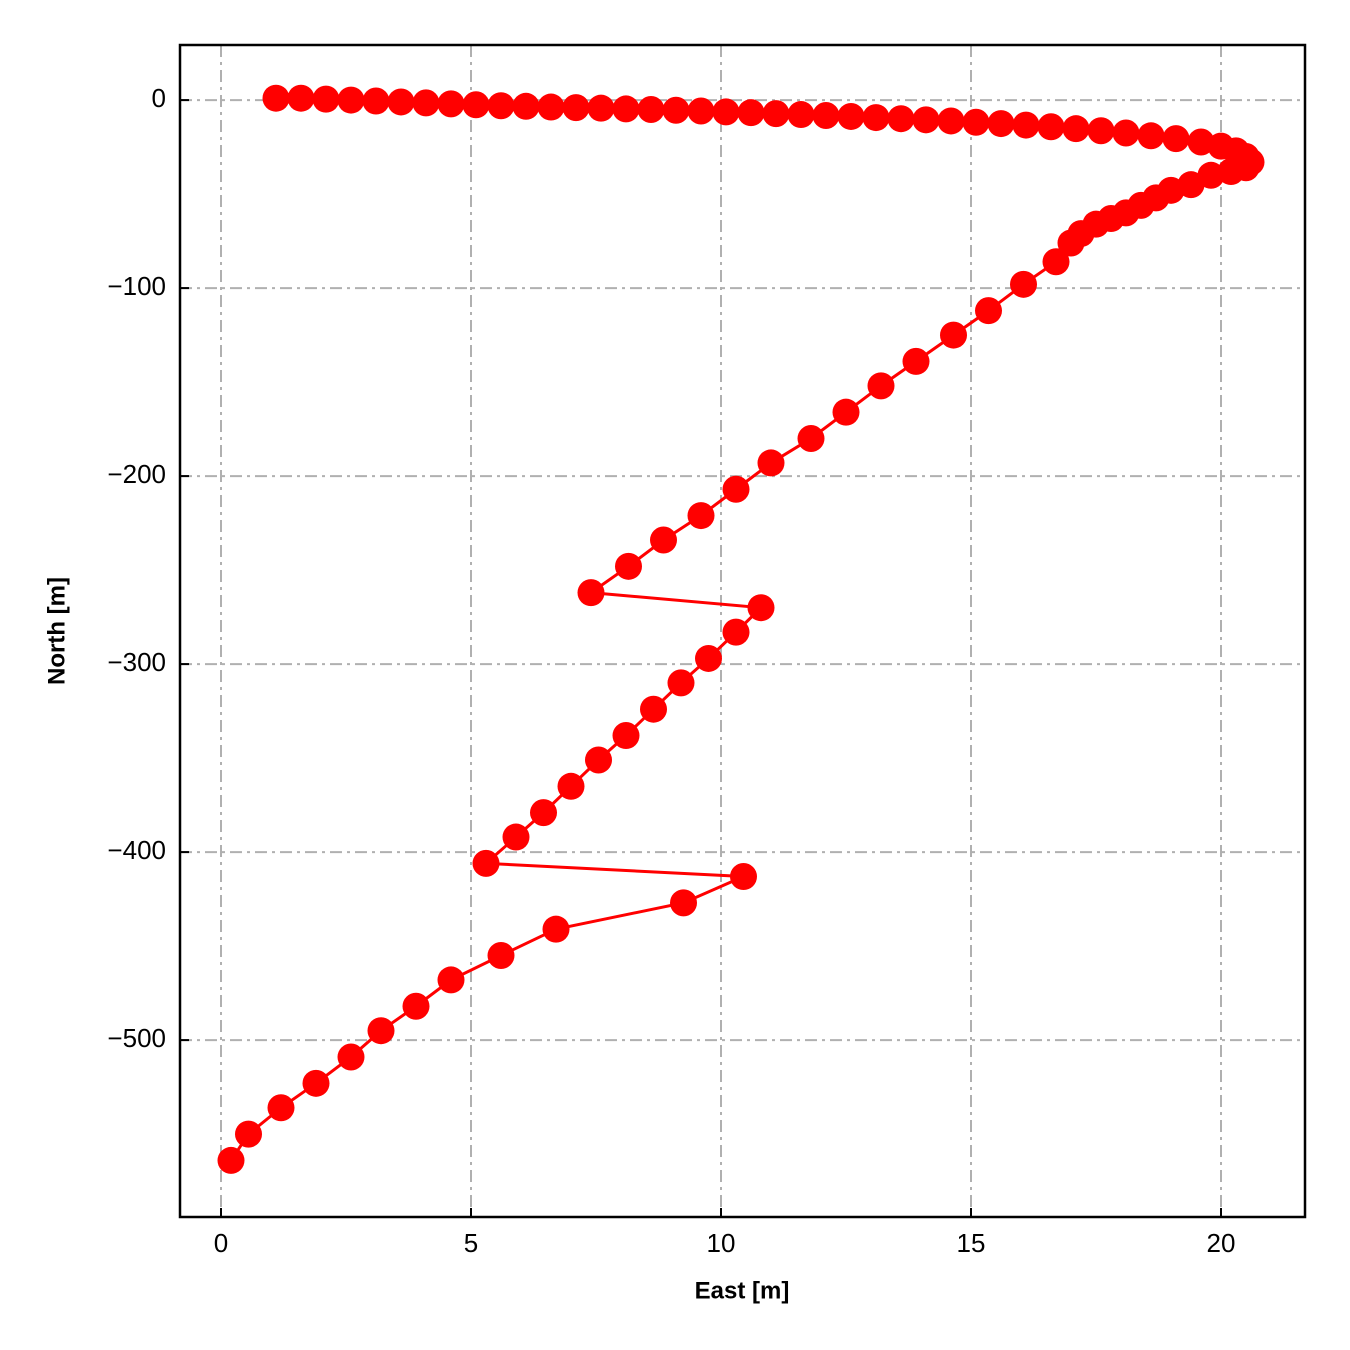  Describe the element at coordinates (721, 1243) in the screenshot. I see `x-tick-label: 10` at that location.